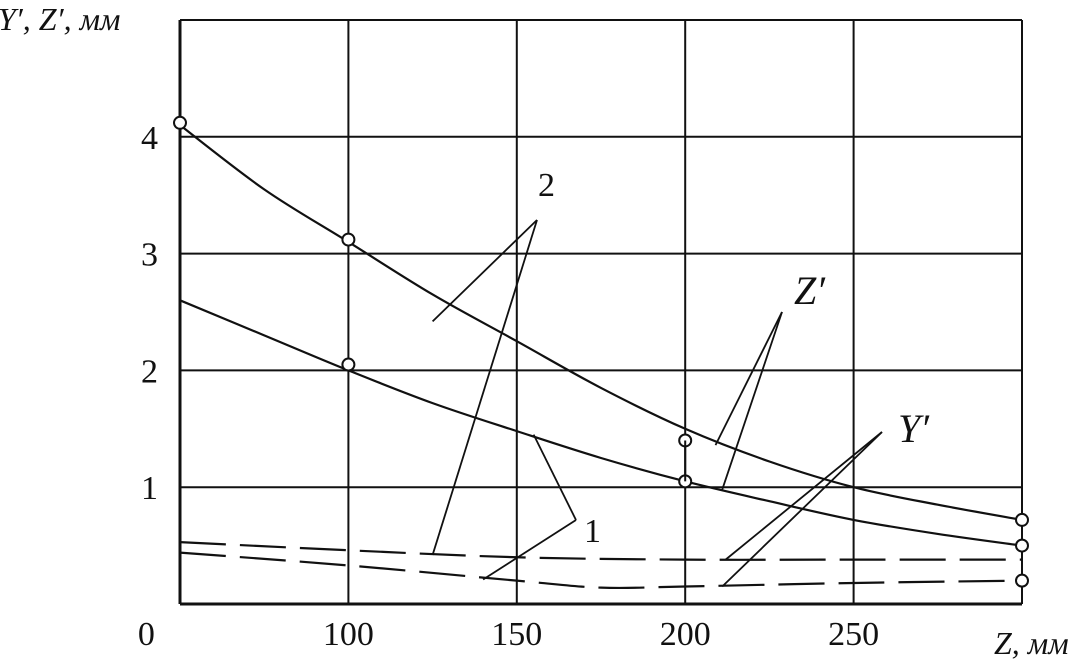  I want to click on x-tick-label: 150, so click(516, 634).